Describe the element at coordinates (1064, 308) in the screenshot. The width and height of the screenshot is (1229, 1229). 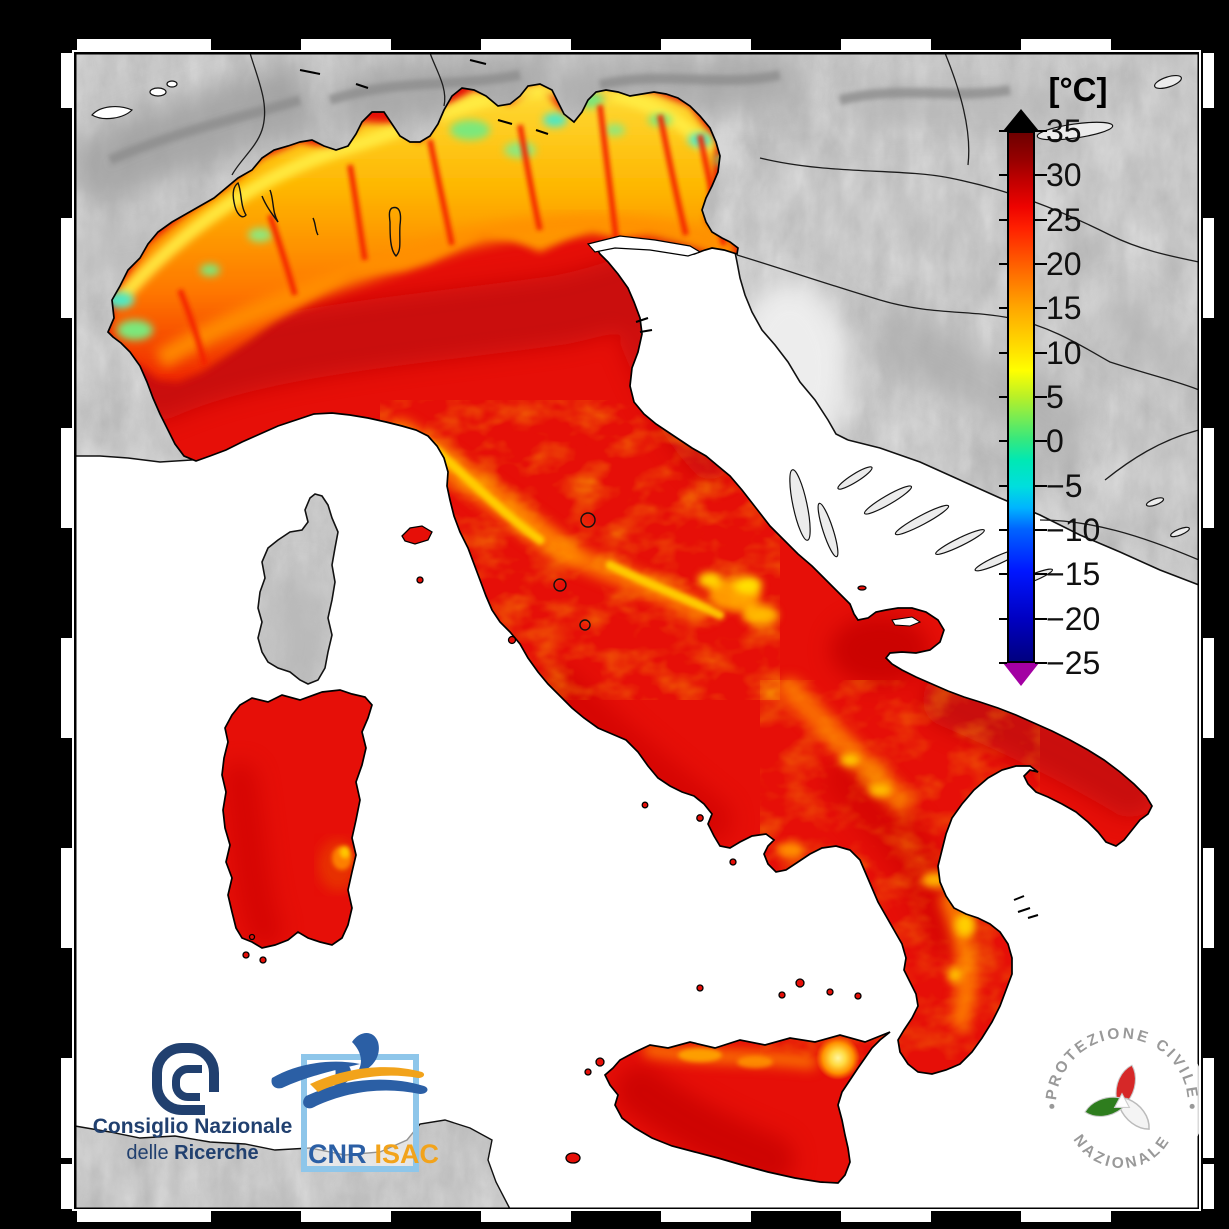
I see `colorbar-tick-label: 15` at that location.